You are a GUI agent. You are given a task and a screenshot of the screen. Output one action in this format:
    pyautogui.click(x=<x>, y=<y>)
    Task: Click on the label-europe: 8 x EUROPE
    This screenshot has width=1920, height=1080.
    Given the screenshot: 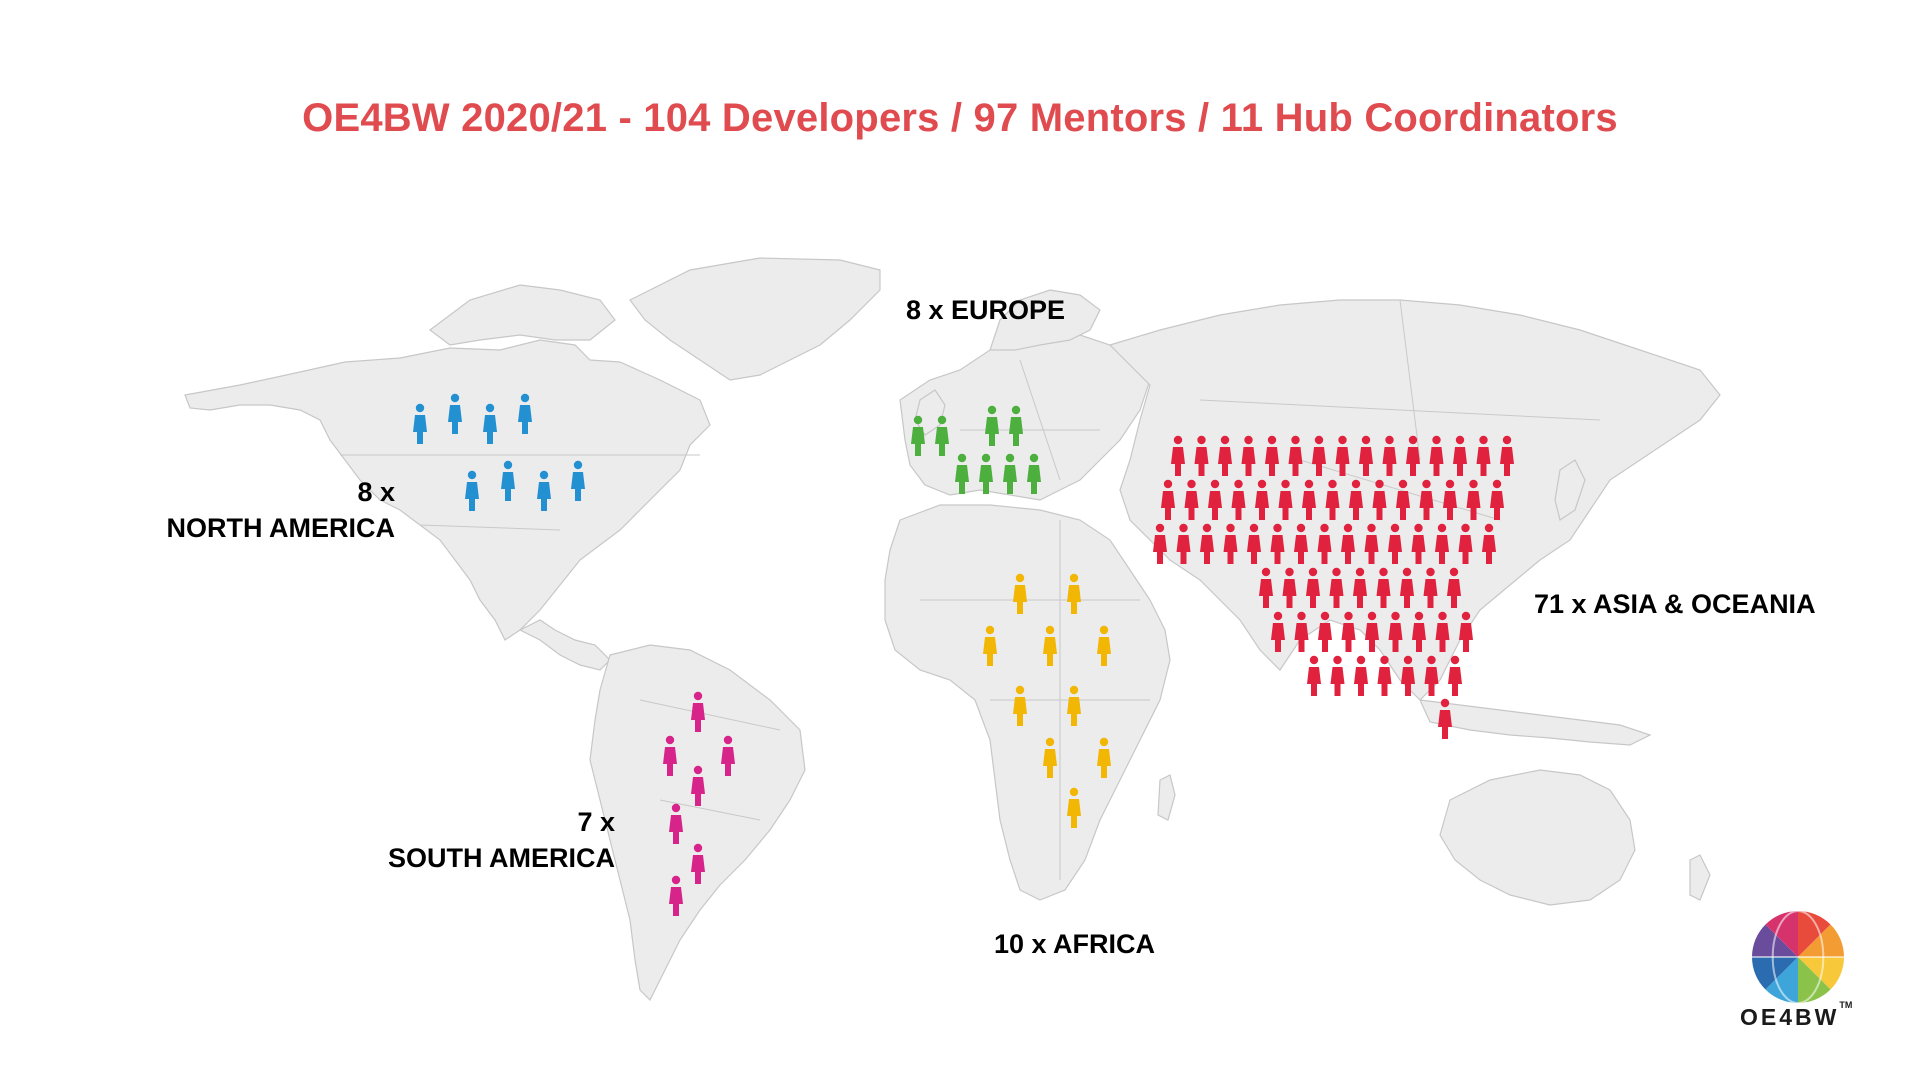 What is the action you would take?
    pyautogui.click(x=986, y=310)
    